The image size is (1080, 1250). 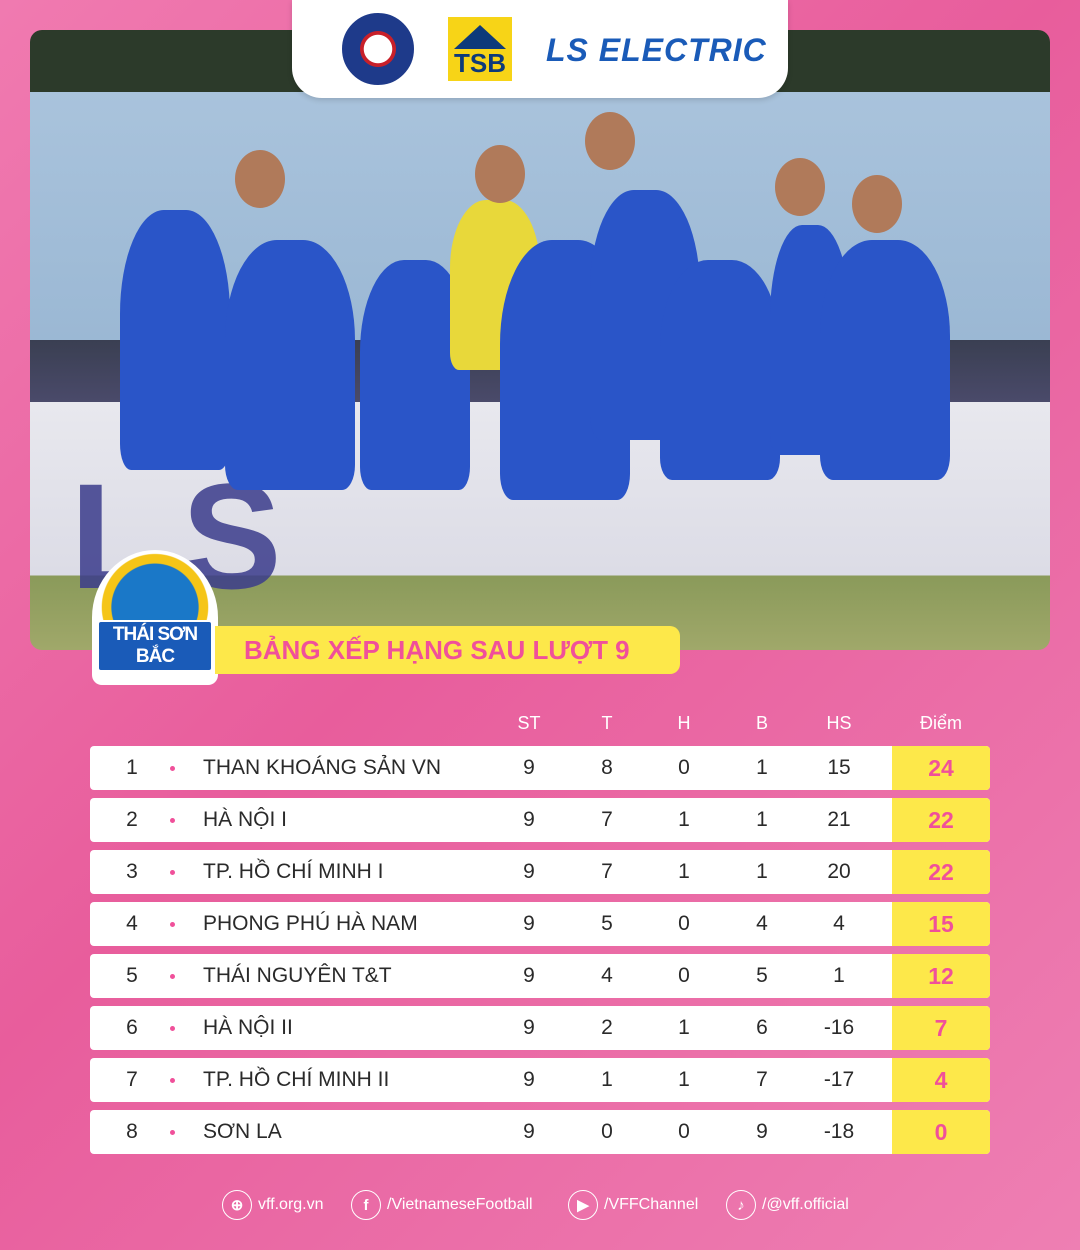 What do you see at coordinates (656, 50) in the screenshot?
I see `ls-electric-logo: LS ELECTRIC` at bounding box center [656, 50].